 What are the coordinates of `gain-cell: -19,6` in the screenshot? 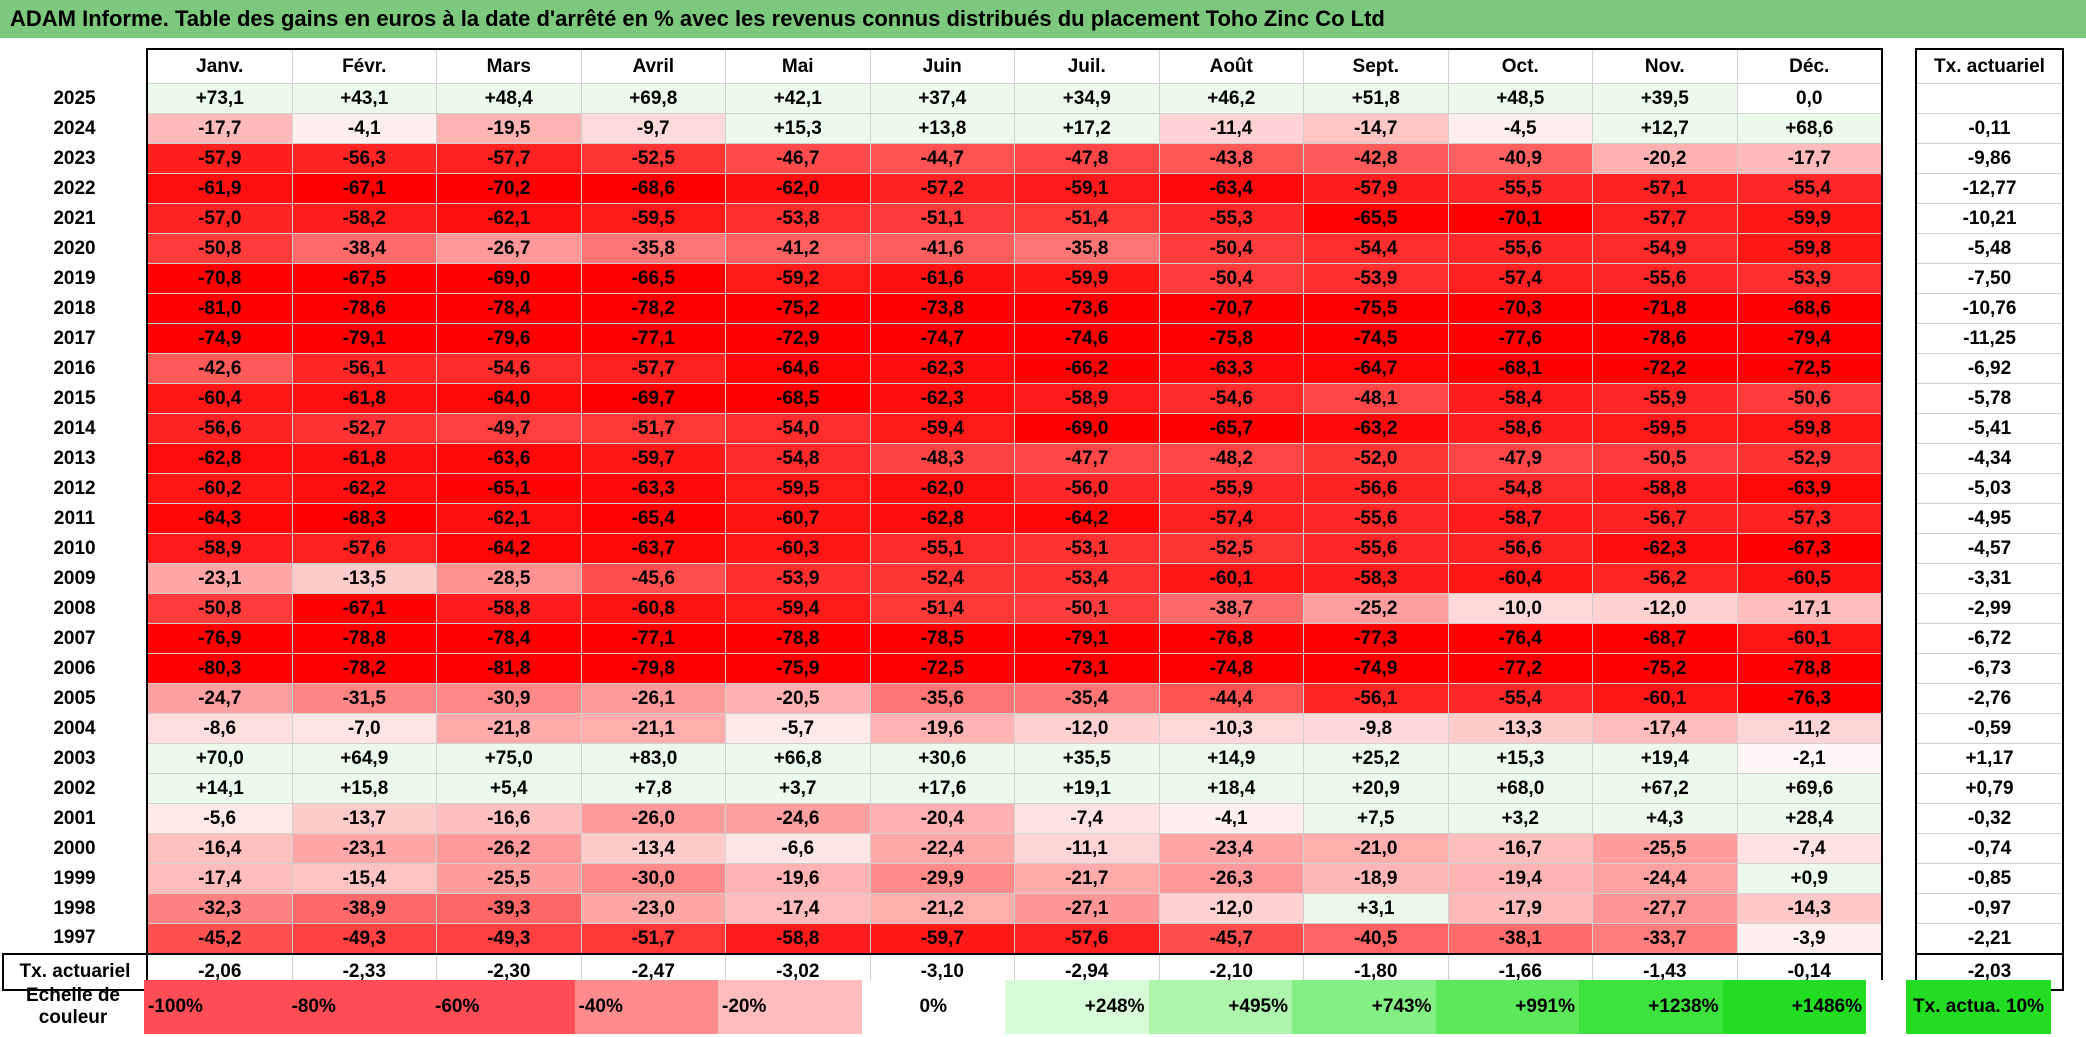 It's located at (798, 878).